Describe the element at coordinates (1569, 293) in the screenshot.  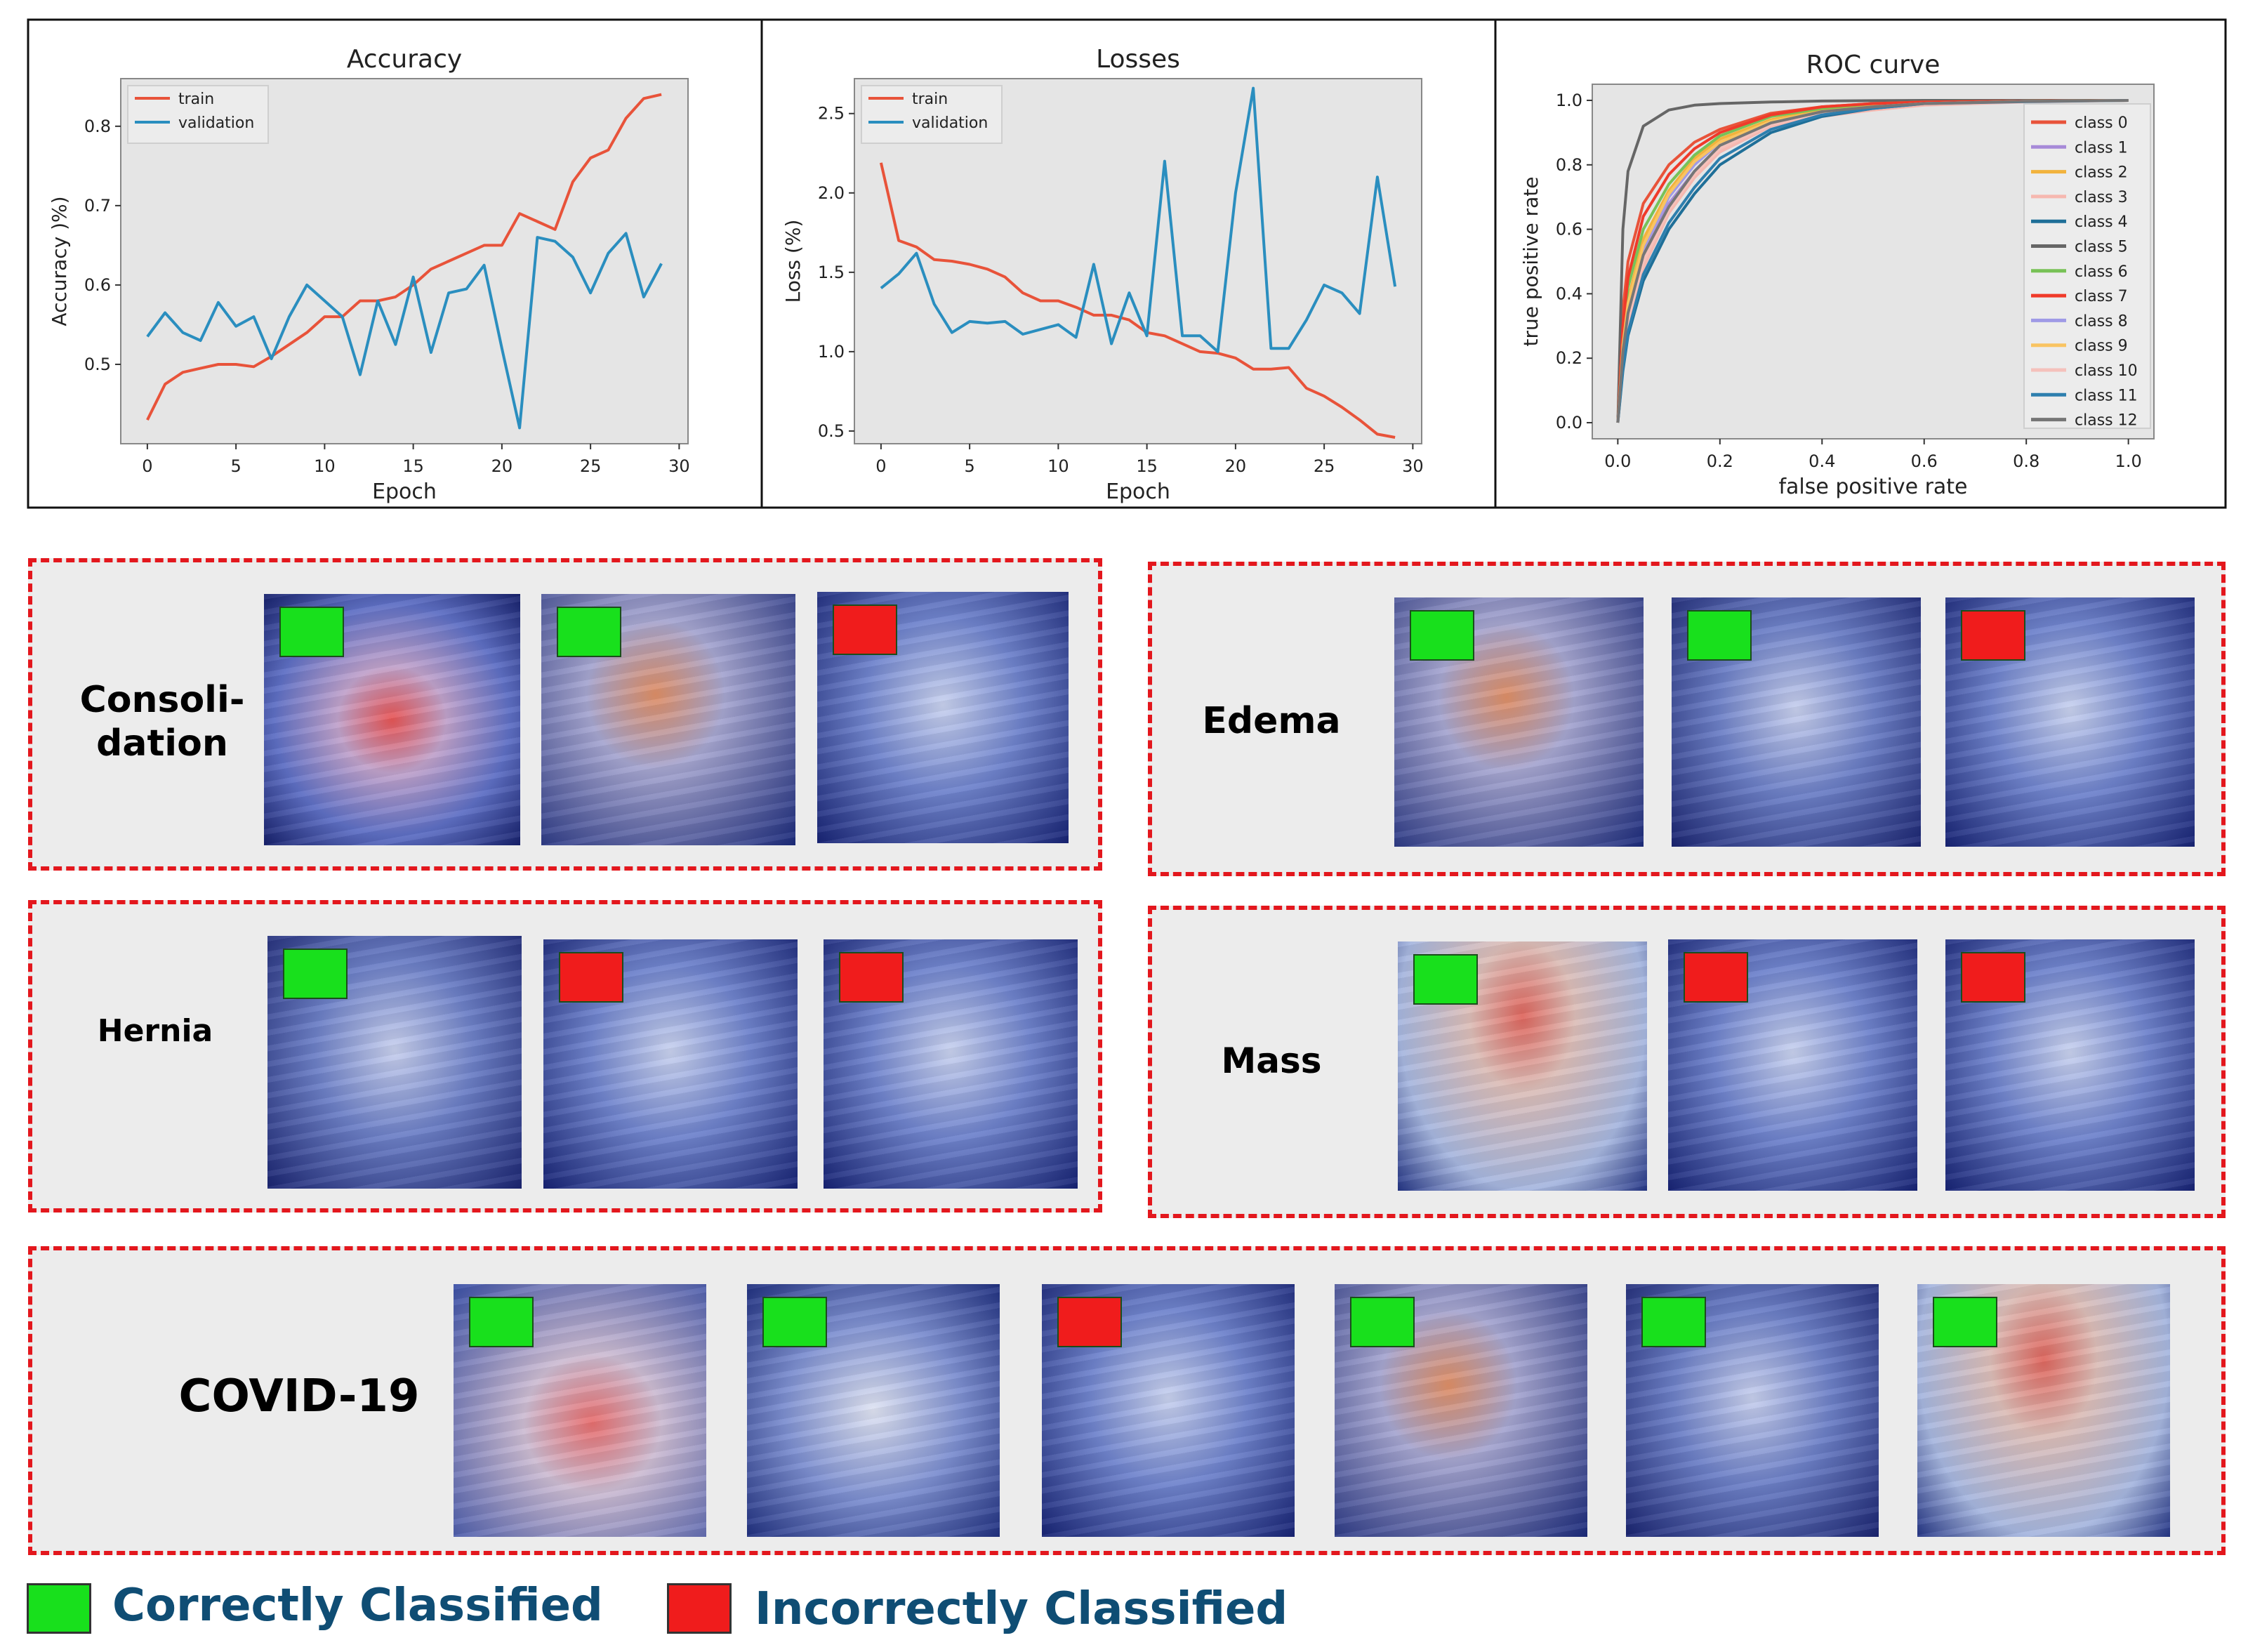
I see `y-tick-label: 0.4` at that location.